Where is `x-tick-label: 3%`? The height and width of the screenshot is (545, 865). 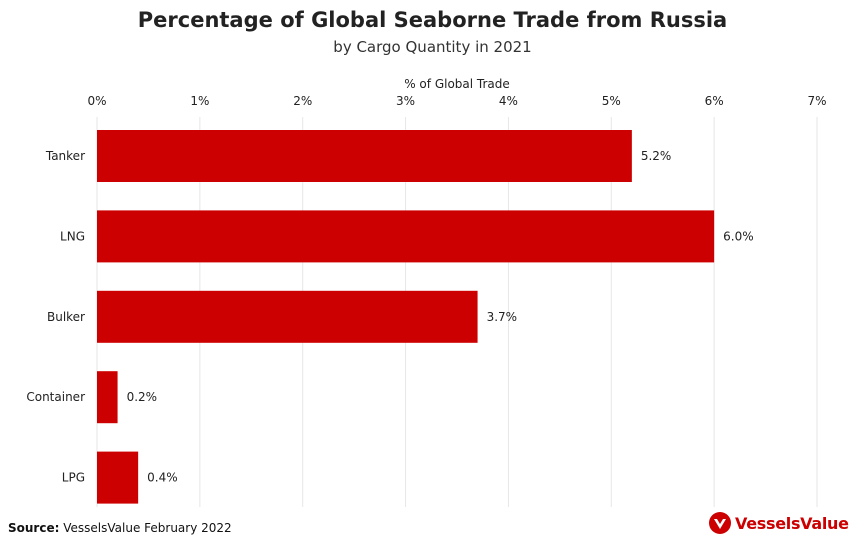
x-tick-label: 3% is located at coordinates (405, 101).